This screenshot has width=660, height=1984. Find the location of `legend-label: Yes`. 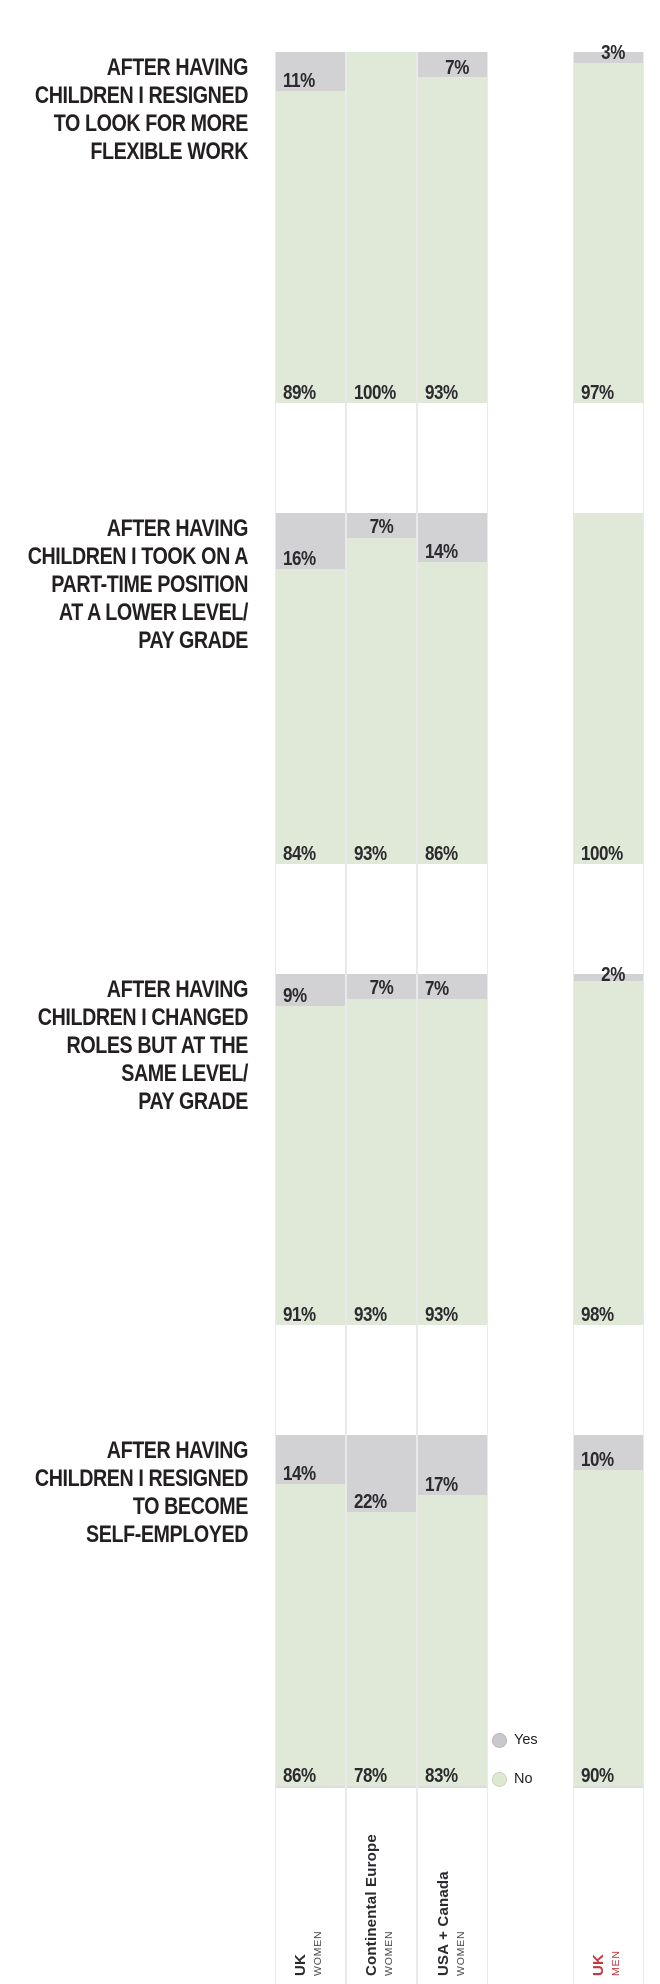

legend-label: Yes is located at coordinates (526, 1740).